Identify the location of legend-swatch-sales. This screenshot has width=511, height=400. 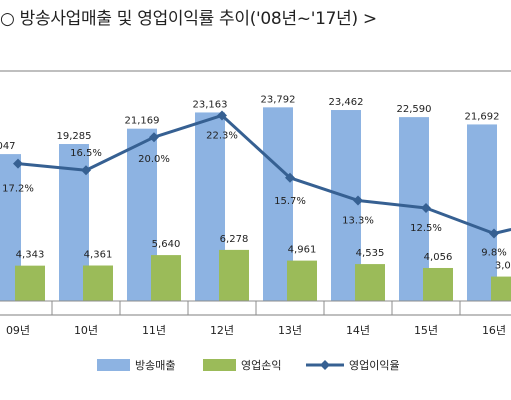
(113, 365).